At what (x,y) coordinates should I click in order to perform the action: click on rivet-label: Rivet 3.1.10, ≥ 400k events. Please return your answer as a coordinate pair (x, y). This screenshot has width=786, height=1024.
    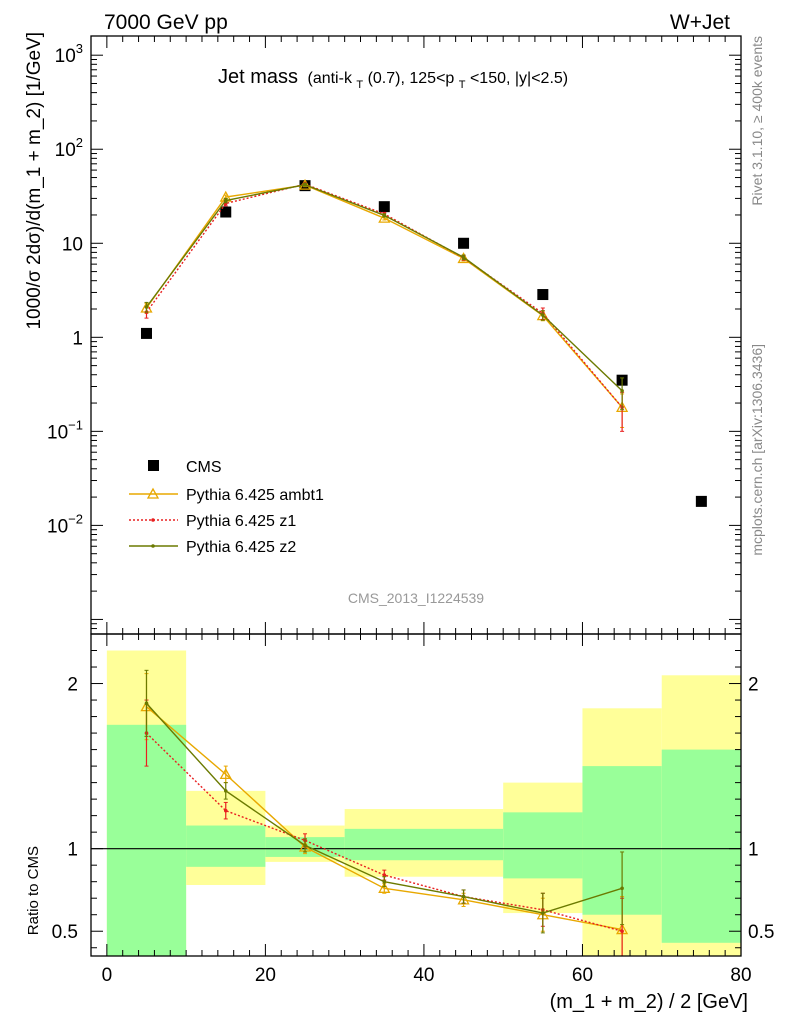
    Looking at the image, I should click on (757, 121).